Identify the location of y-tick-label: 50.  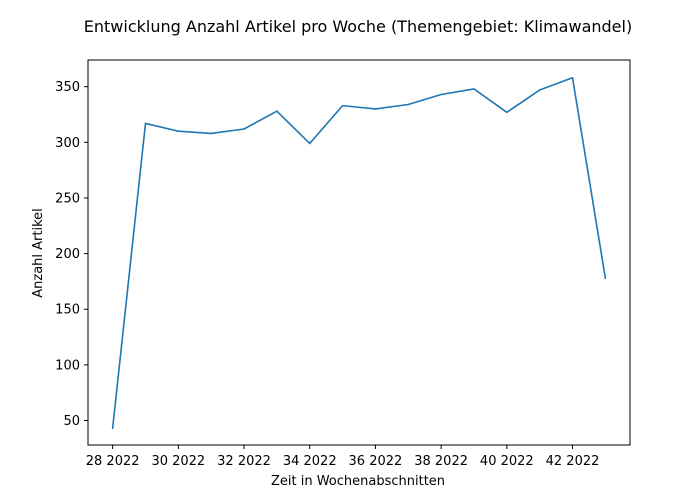
(71, 421).